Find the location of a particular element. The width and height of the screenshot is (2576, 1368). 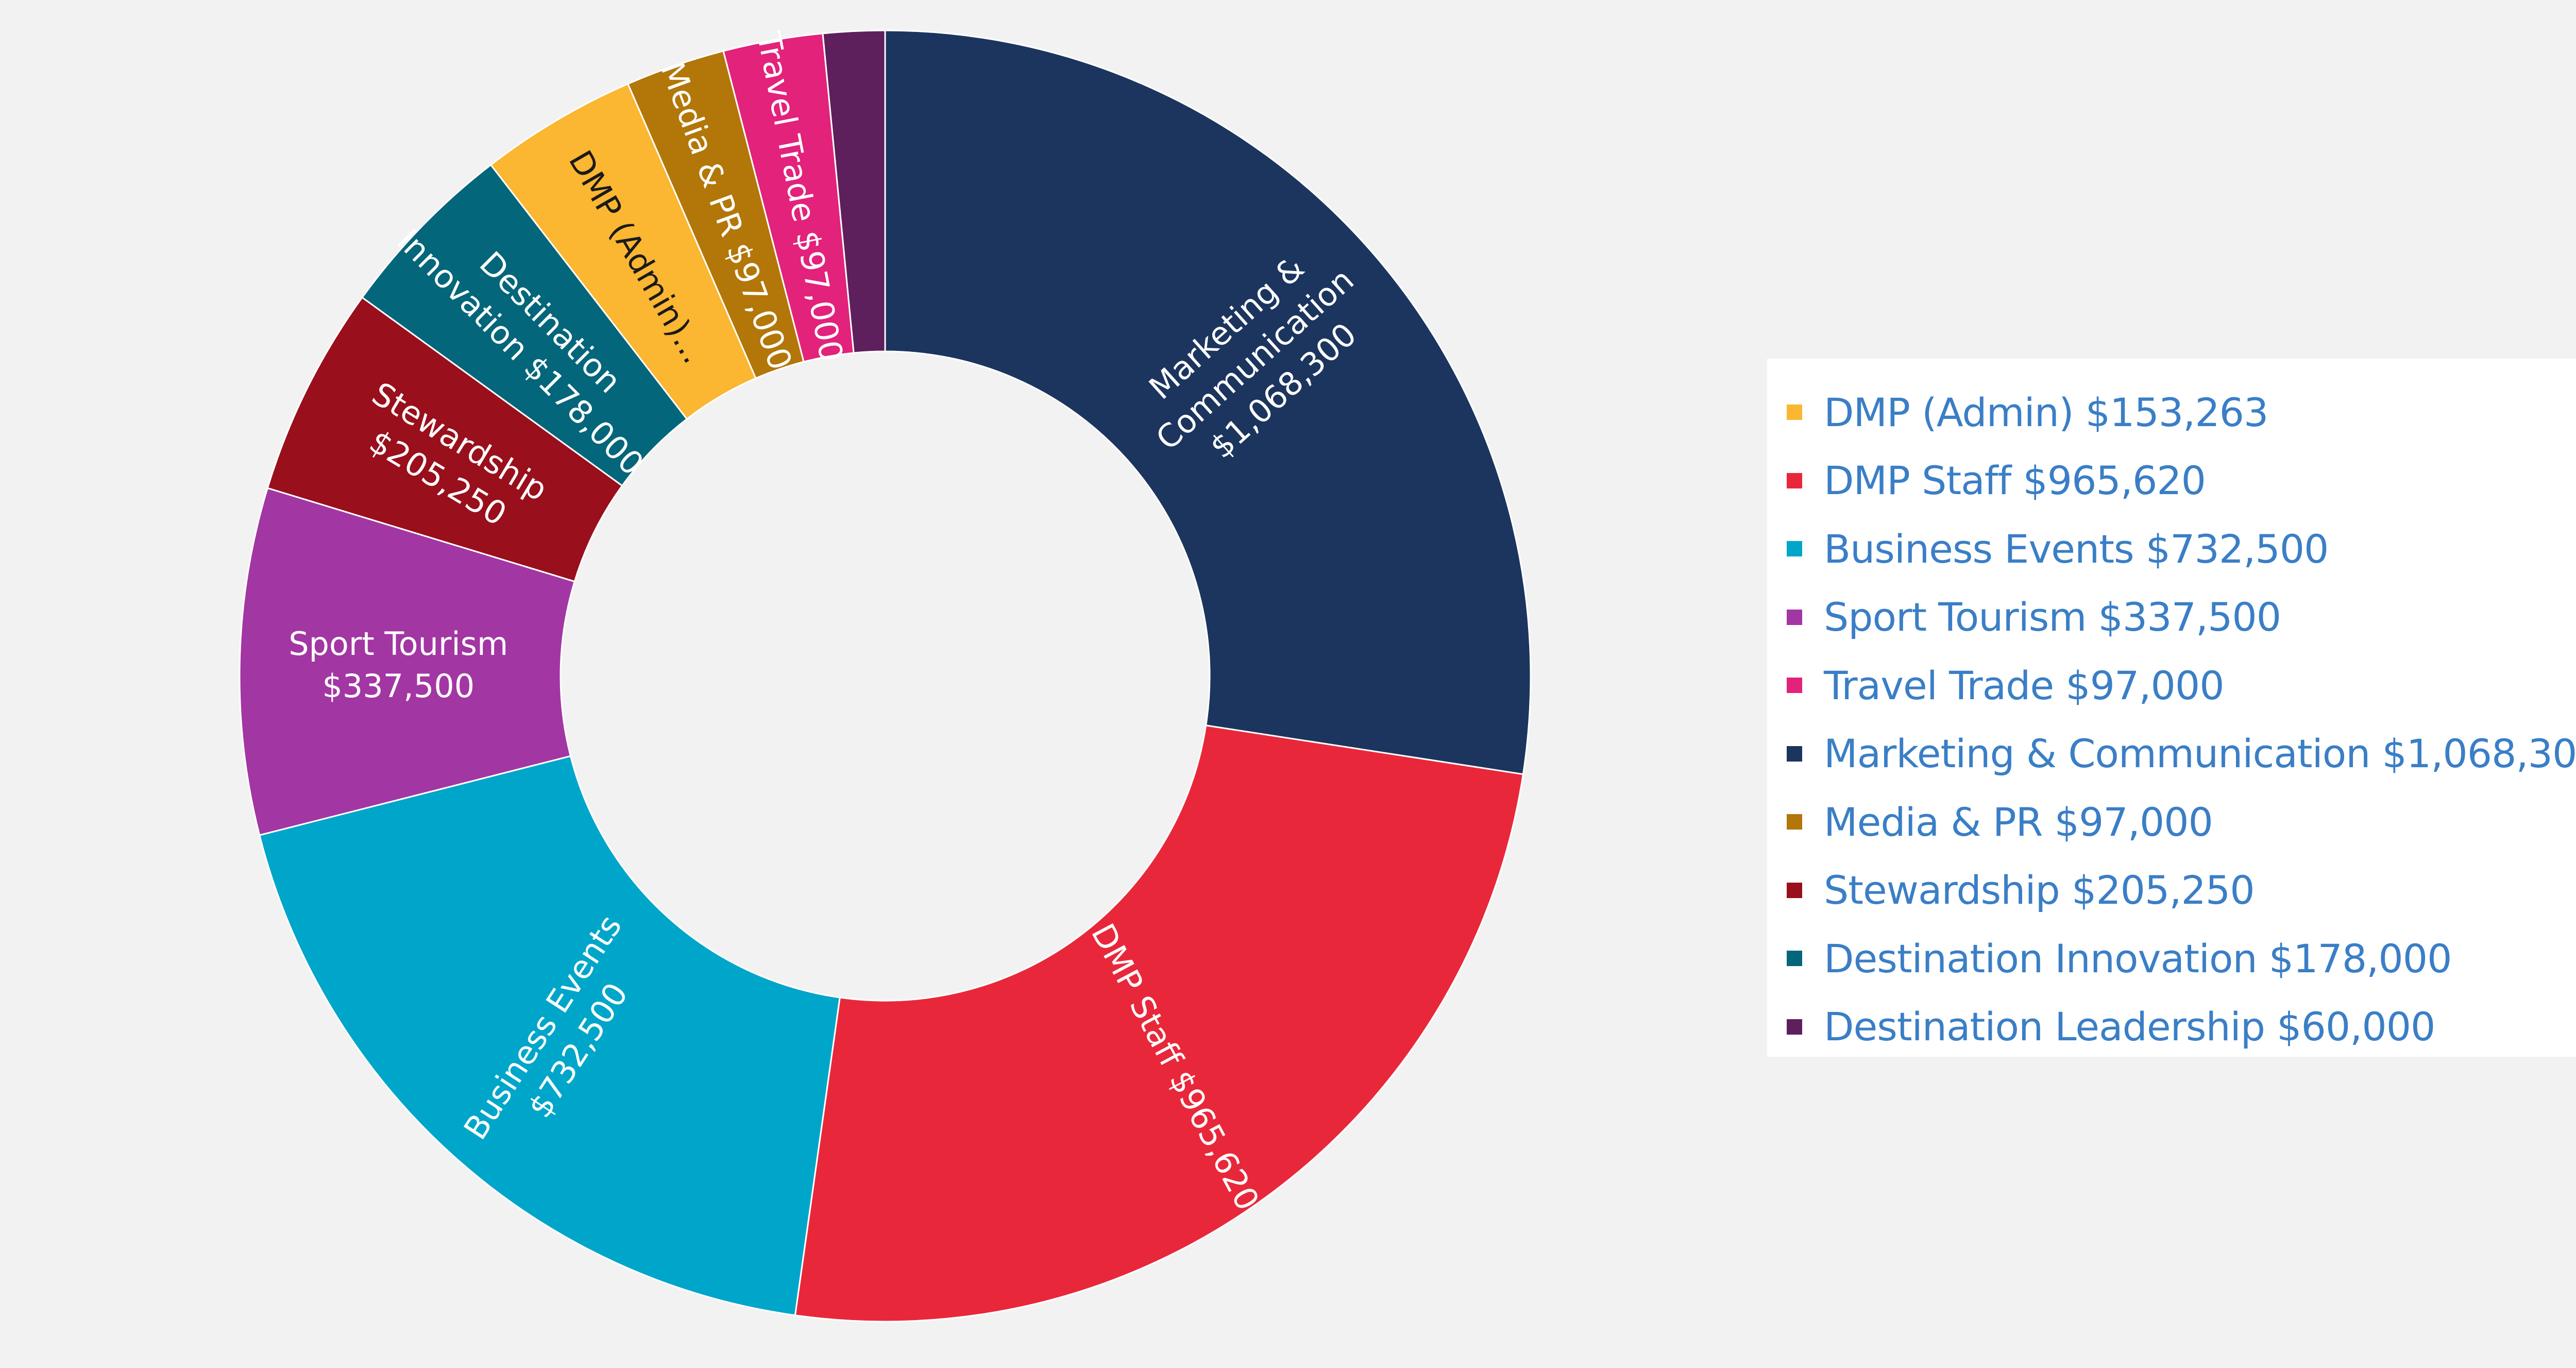

slice-business-events is located at coordinates (549, 1035).